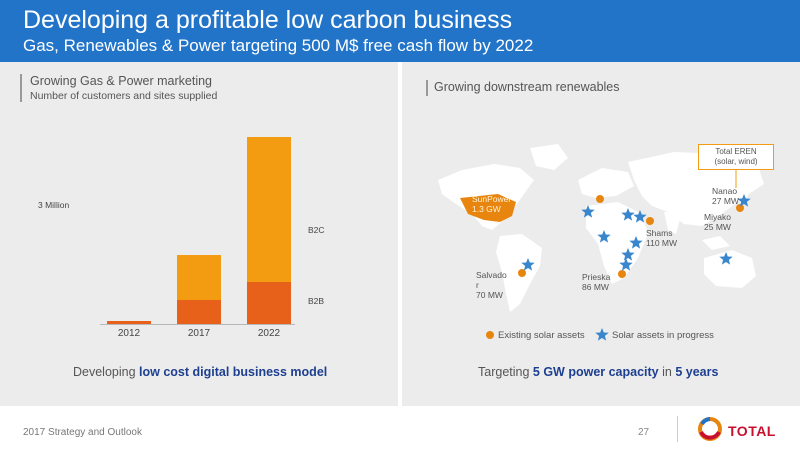  I want to click on existing-asset-dot-miyako, so click(740, 208).